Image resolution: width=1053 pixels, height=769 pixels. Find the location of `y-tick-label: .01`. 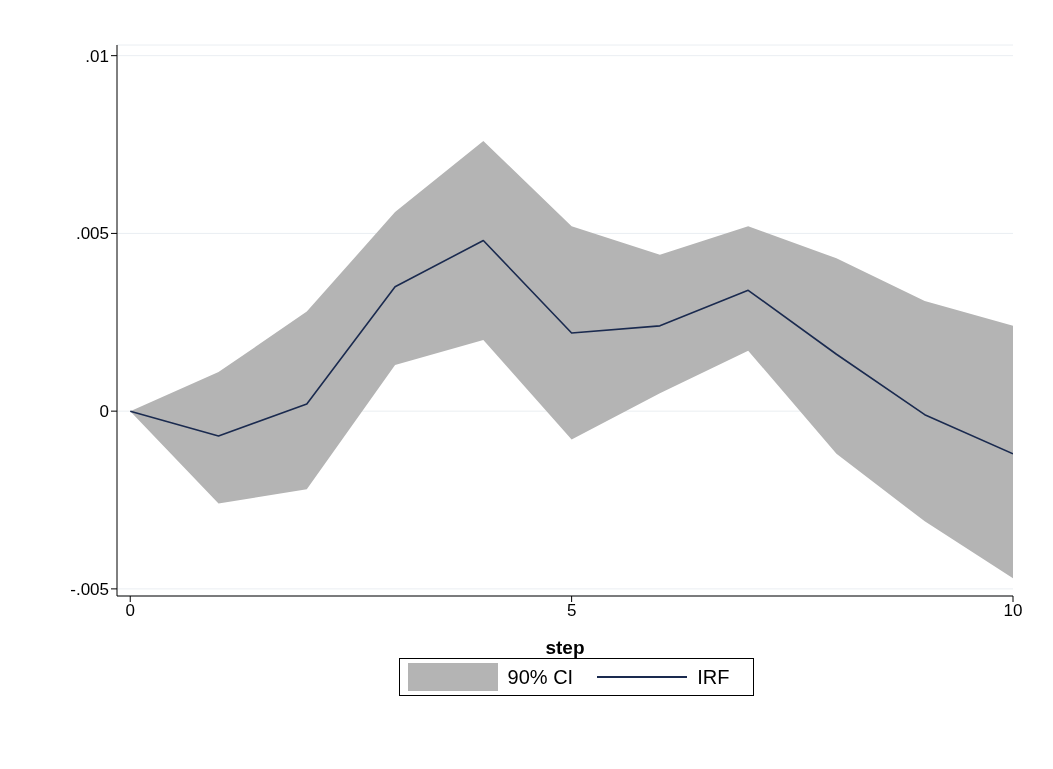

y-tick-label: .01 is located at coordinates (97, 56).